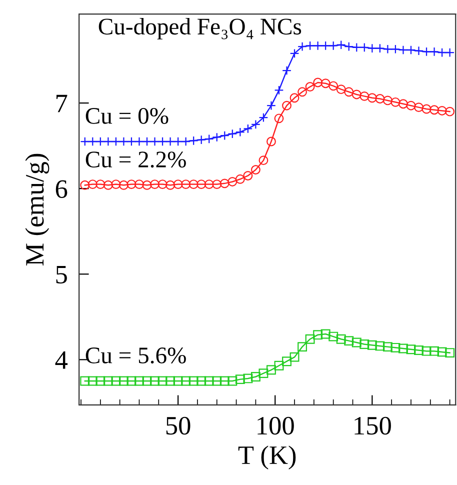 Image resolution: width=457 pixels, height=485 pixels. What do you see at coordinates (200, 29) in the screenshot?
I see `annotation: Cu-doped Fe₃O₄ NCs` at bounding box center [200, 29].